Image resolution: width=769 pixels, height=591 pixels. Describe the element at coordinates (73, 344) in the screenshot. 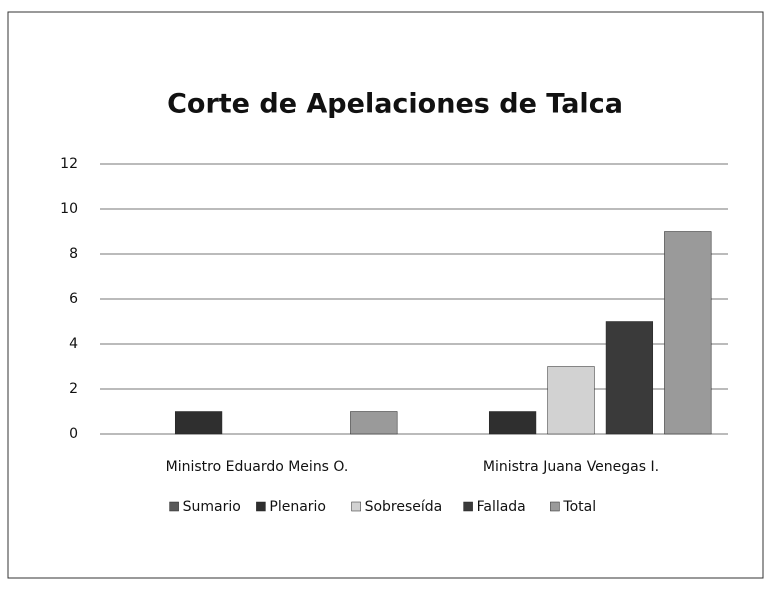

I see `y-tick-label: 4` at that location.